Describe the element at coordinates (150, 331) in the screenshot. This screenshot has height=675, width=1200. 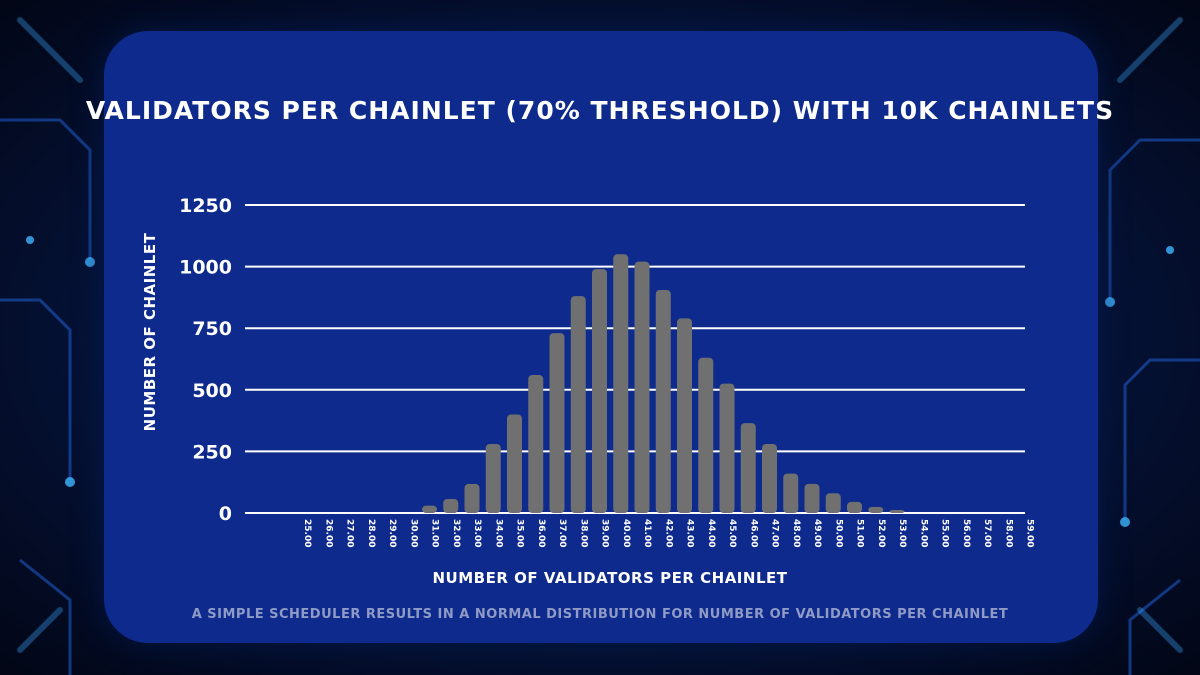
I see `y-axis-label: NUMBER OF CHAINLET` at that location.